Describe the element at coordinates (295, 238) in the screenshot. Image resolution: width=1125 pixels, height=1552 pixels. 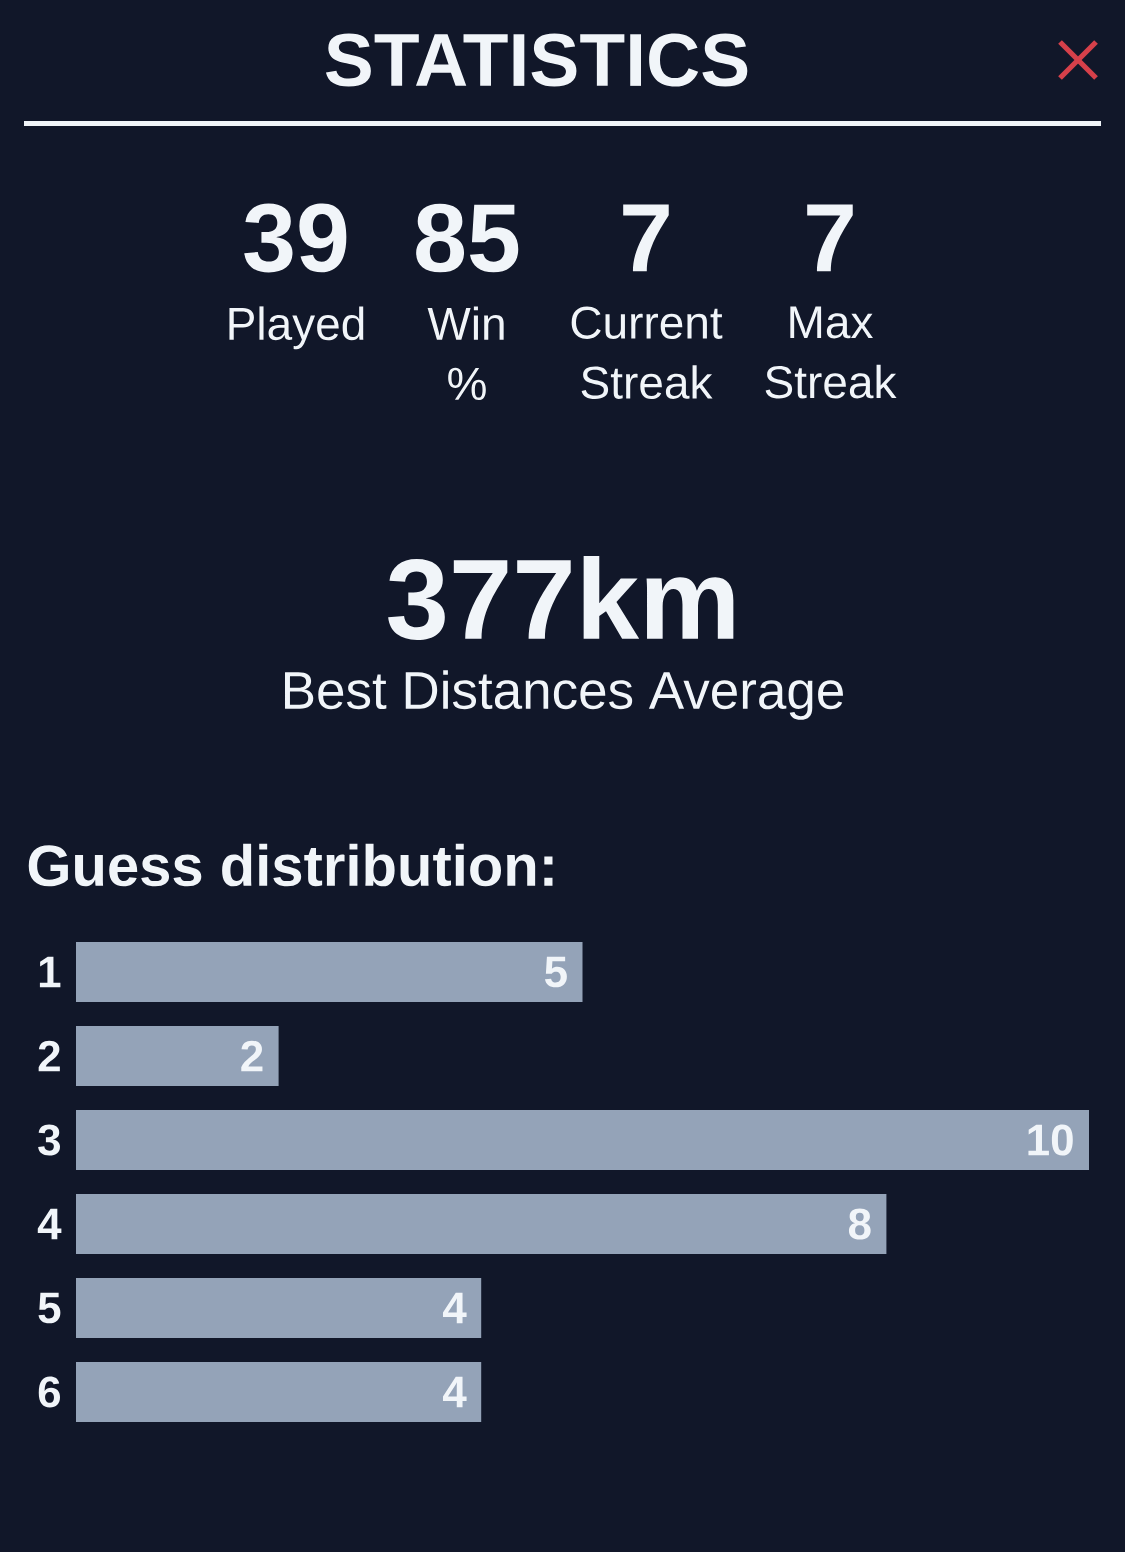
I see `text: 39` at that location.